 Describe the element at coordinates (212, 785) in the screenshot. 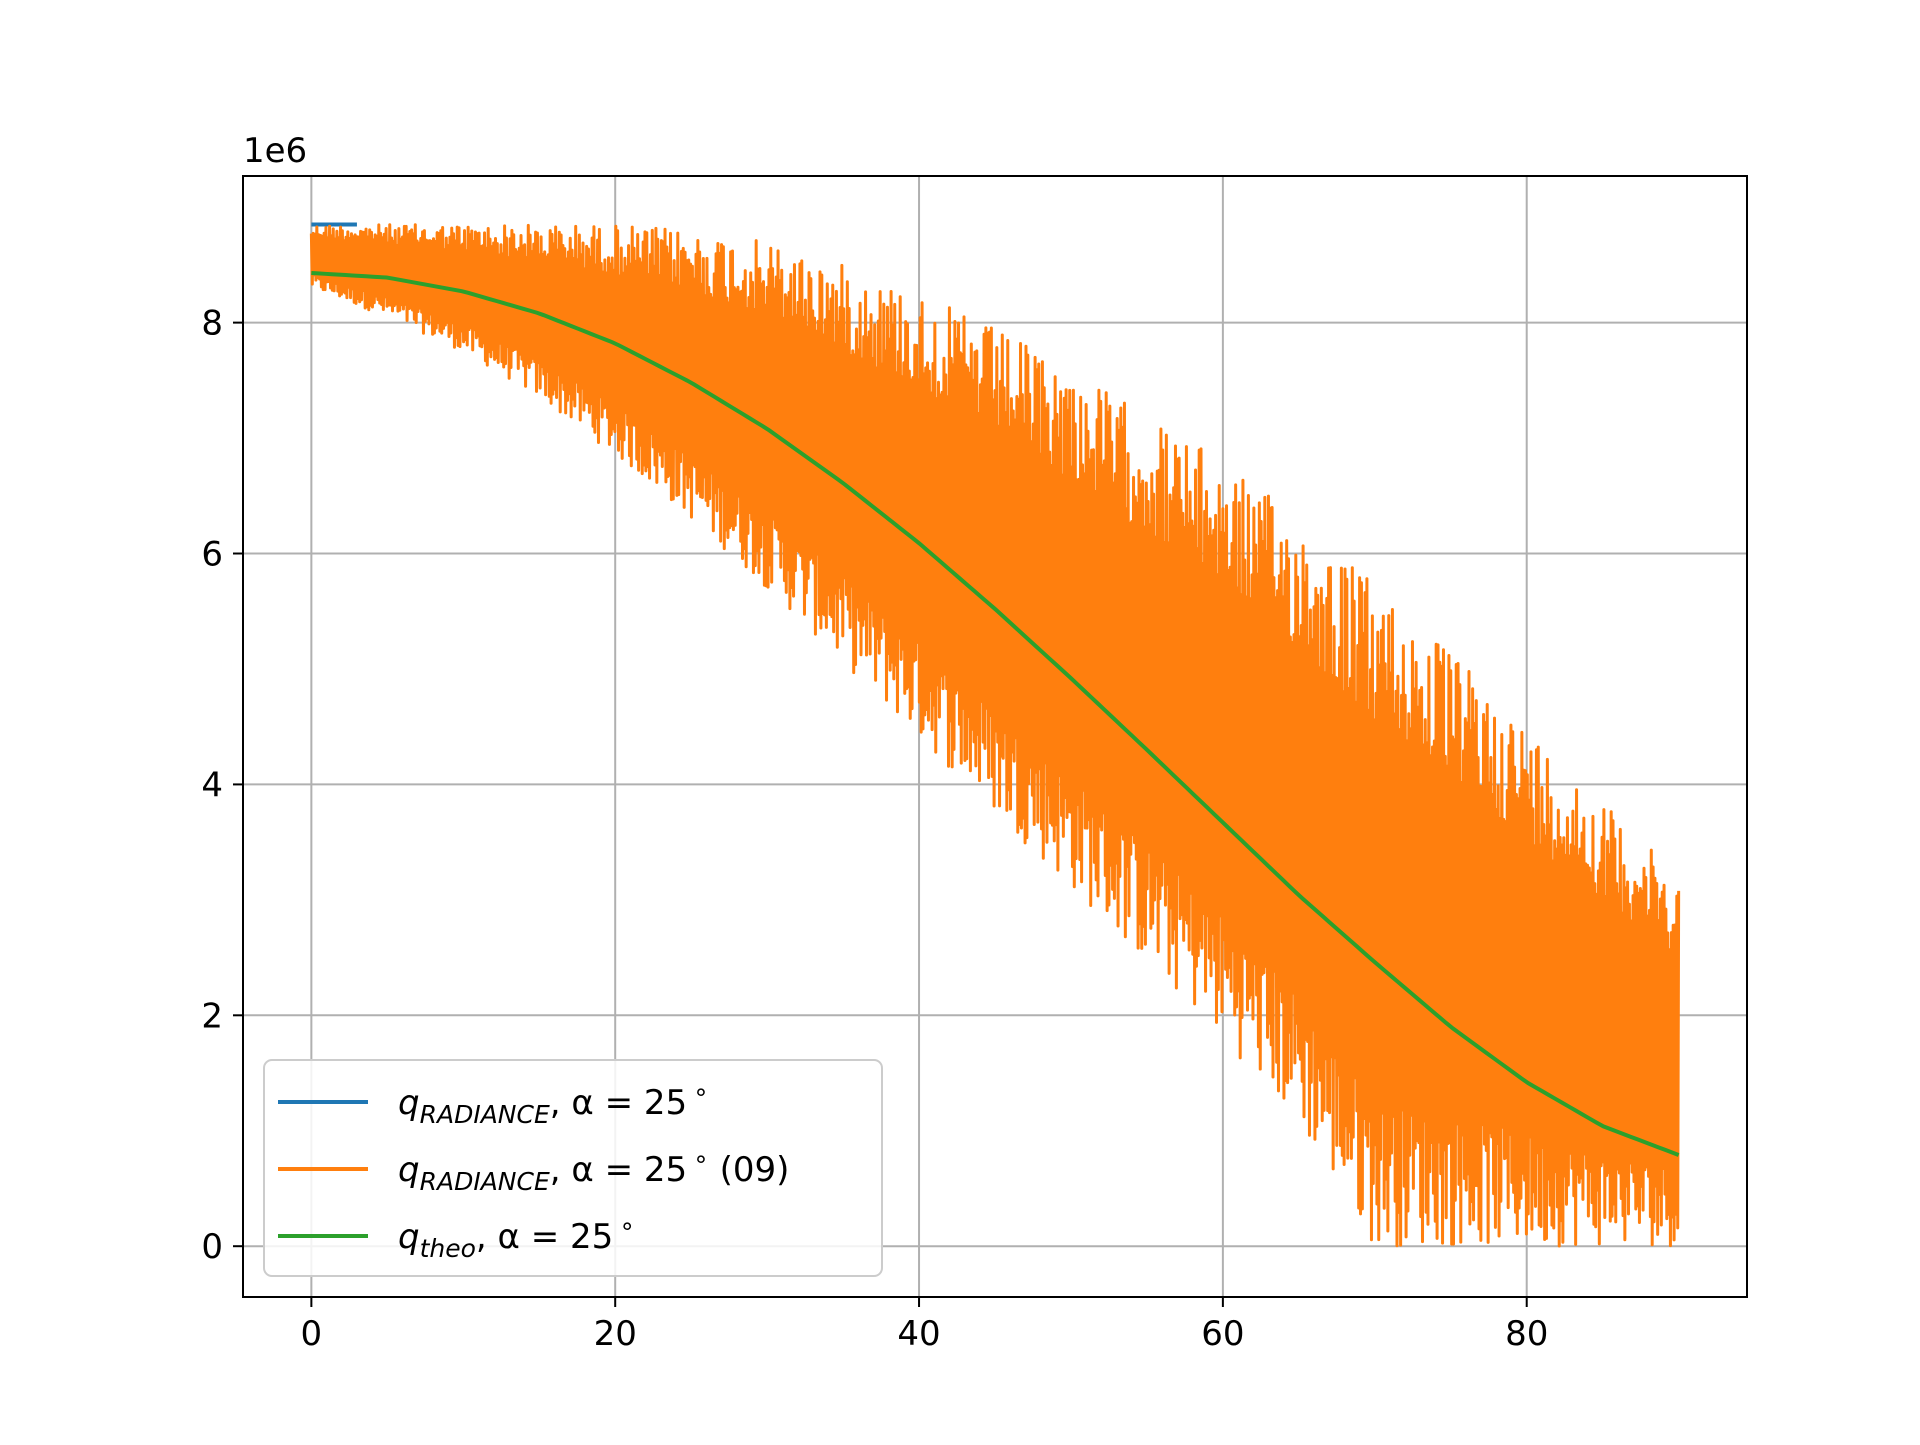

I see `y-tick-label: 4` at that location.